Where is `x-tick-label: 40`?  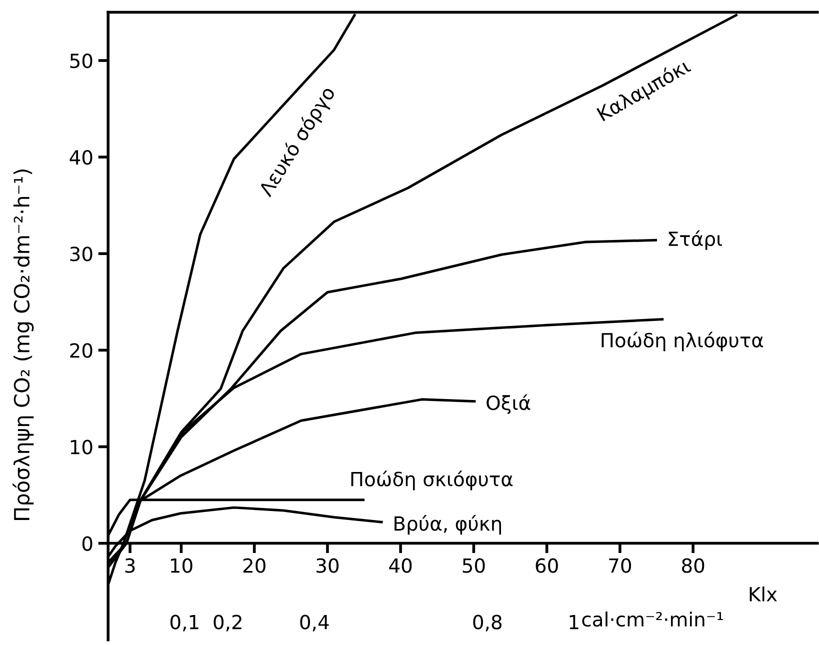
x-tick-label: 40 is located at coordinates (400, 565).